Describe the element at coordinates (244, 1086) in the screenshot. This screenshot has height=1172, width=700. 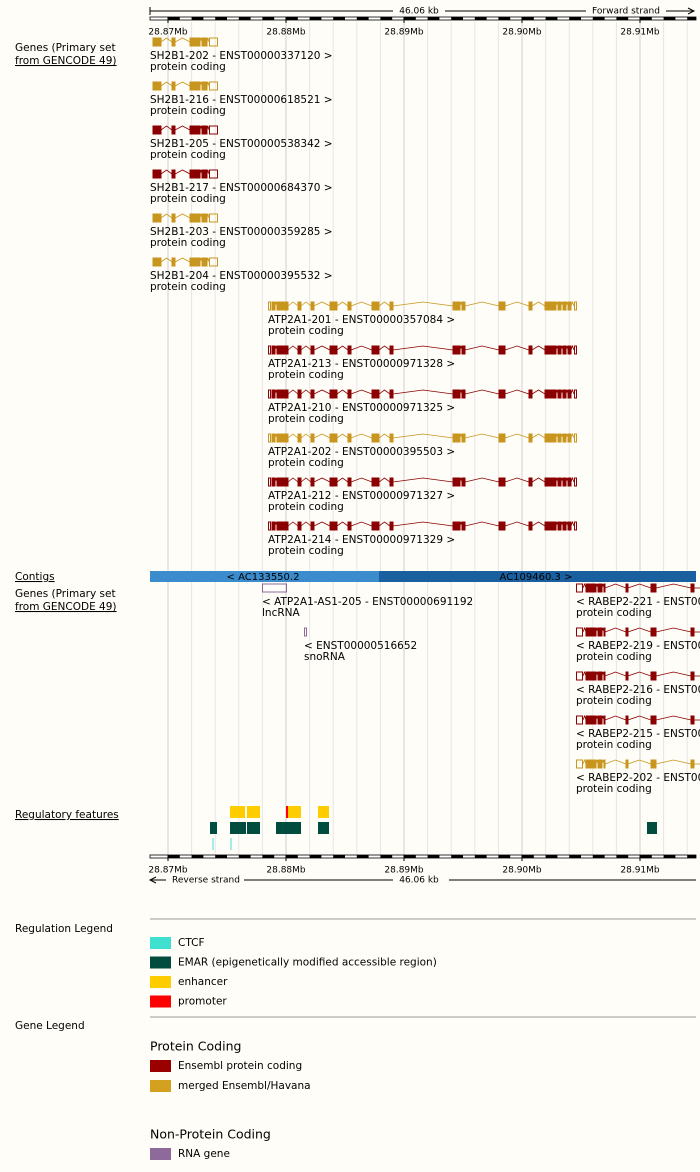
I see `legend-label: merged Ensembl/Havana` at that location.